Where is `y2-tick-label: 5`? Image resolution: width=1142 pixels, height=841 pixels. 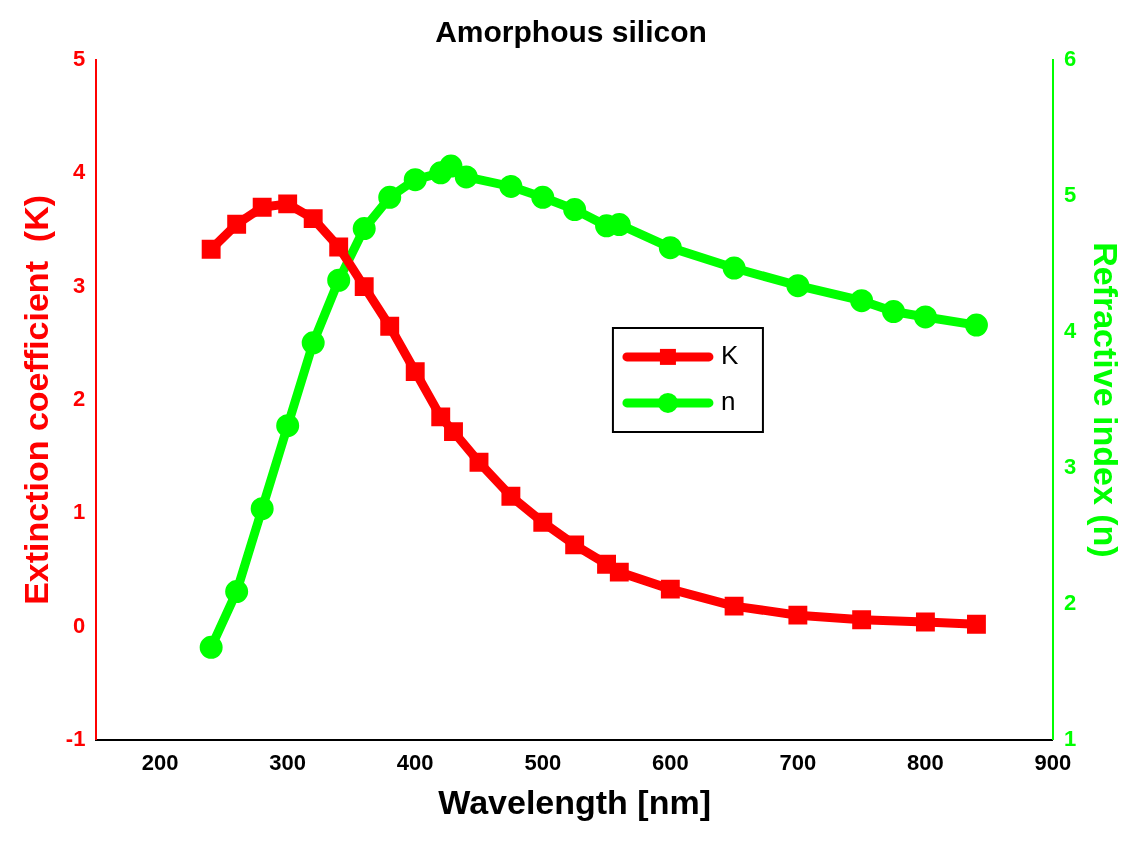 y2-tick-label: 5 is located at coordinates (1070, 195).